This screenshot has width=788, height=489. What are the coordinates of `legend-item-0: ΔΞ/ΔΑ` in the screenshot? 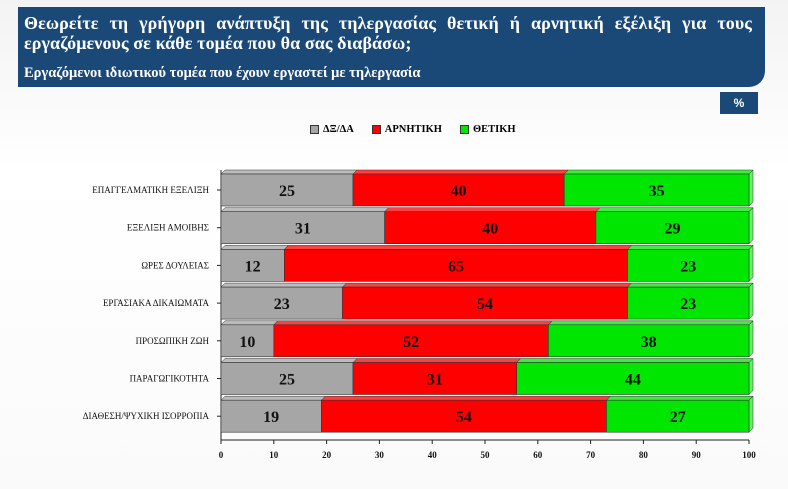 It's located at (332, 129).